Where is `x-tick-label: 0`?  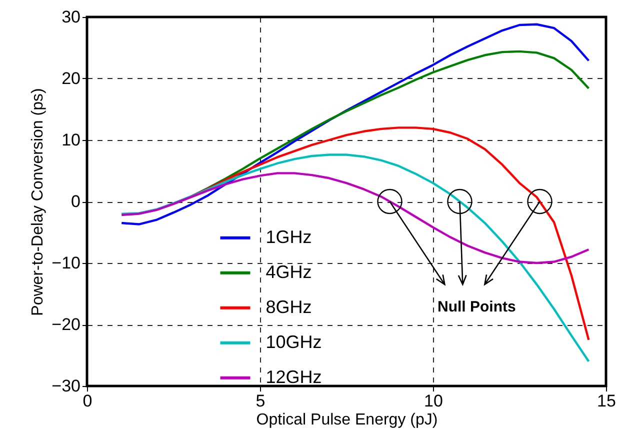 x-tick-label: 0 is located at coordinates (87, 401).